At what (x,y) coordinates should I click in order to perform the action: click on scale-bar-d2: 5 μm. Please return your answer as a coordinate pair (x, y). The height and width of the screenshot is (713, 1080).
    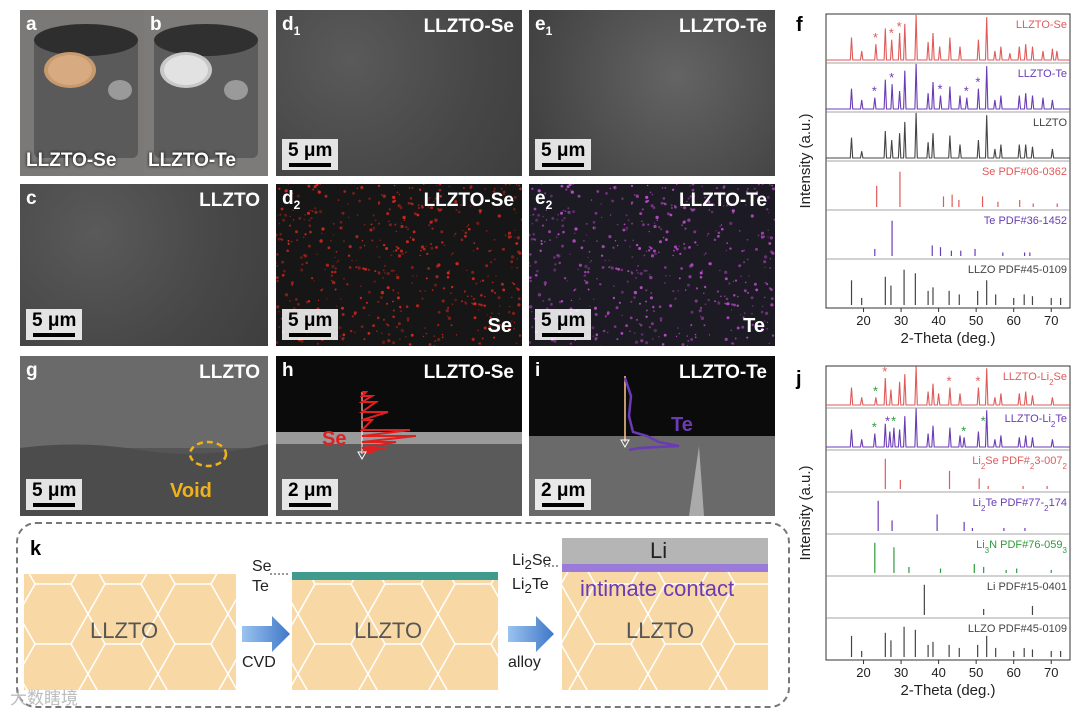
    Looking at the image, I should click on (310, 324).